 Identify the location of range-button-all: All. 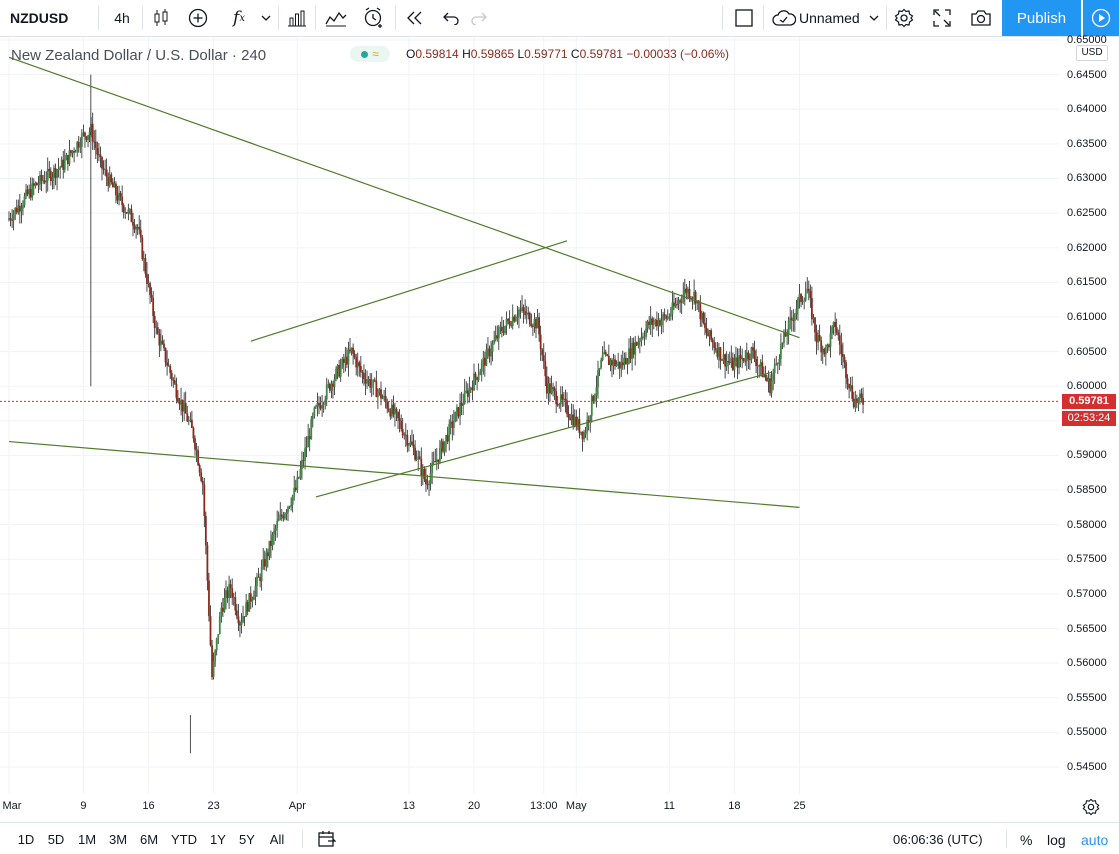
(277, 839).